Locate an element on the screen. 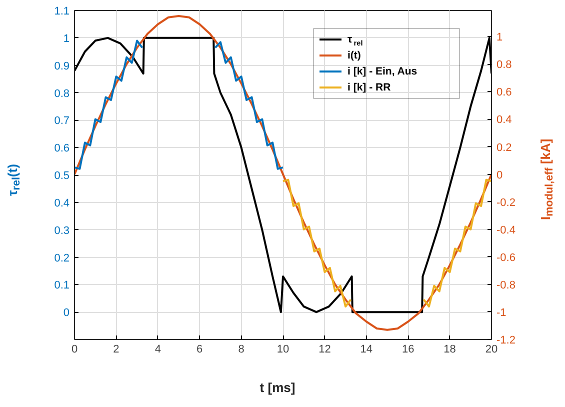  y2-tick-label: -0.2 is located at coordinates (506, 202).